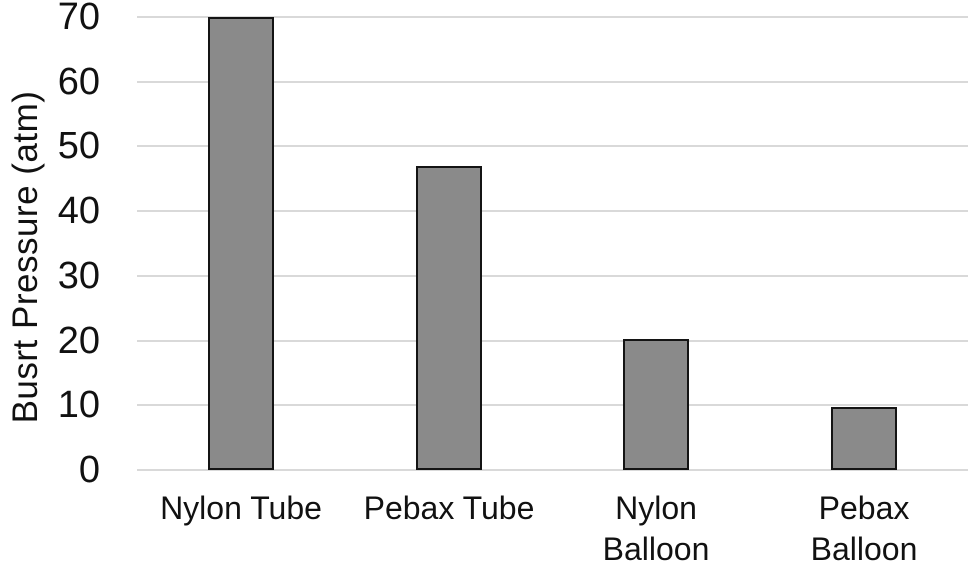  I want to click on bar-pebax-tube, so click(449, 318).